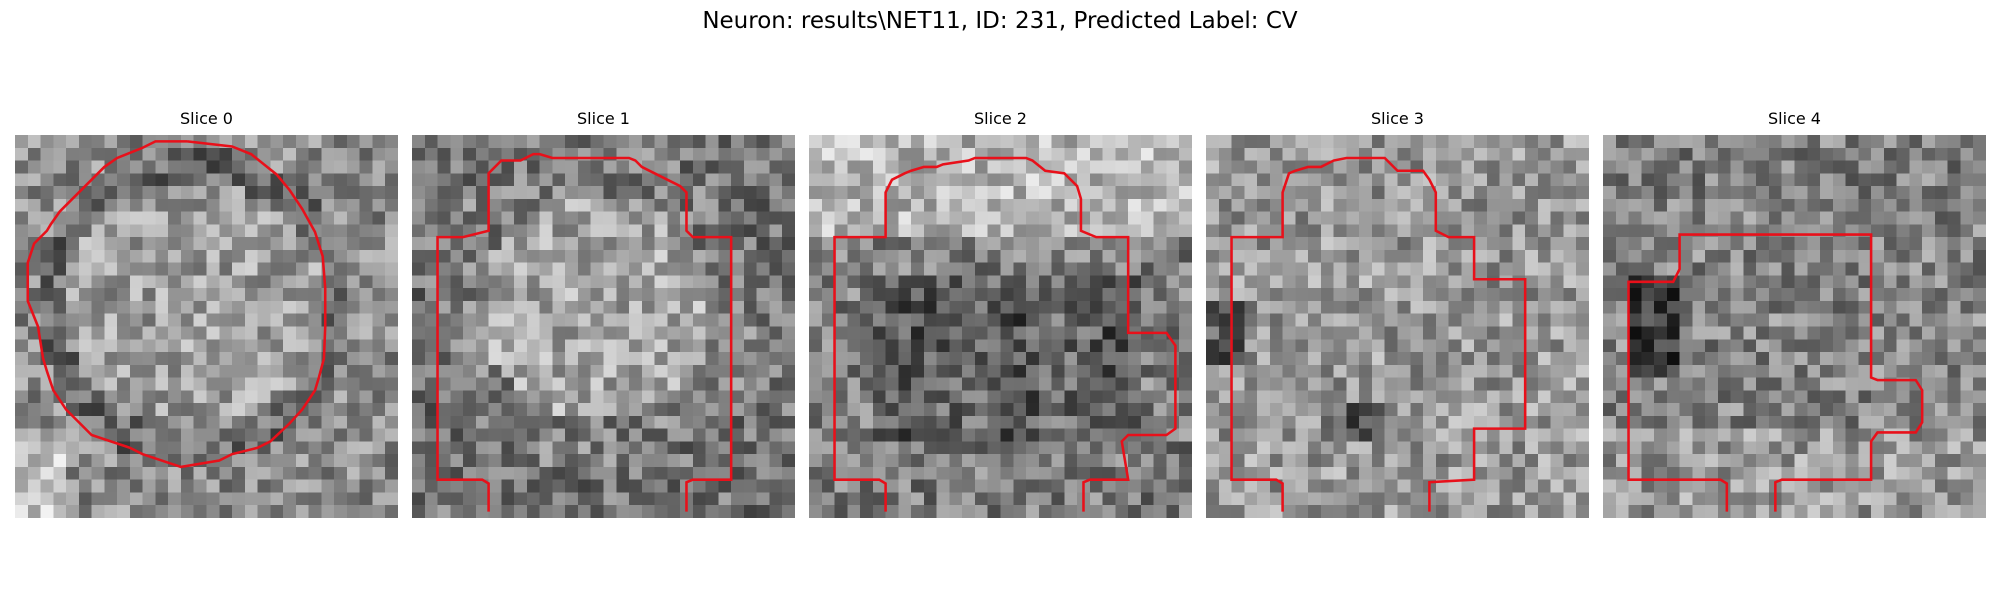  What do you see at coordinates (603, 118) in the screenshot?
I see `slice-title: Slice 1` at bounding box center [603, 118].